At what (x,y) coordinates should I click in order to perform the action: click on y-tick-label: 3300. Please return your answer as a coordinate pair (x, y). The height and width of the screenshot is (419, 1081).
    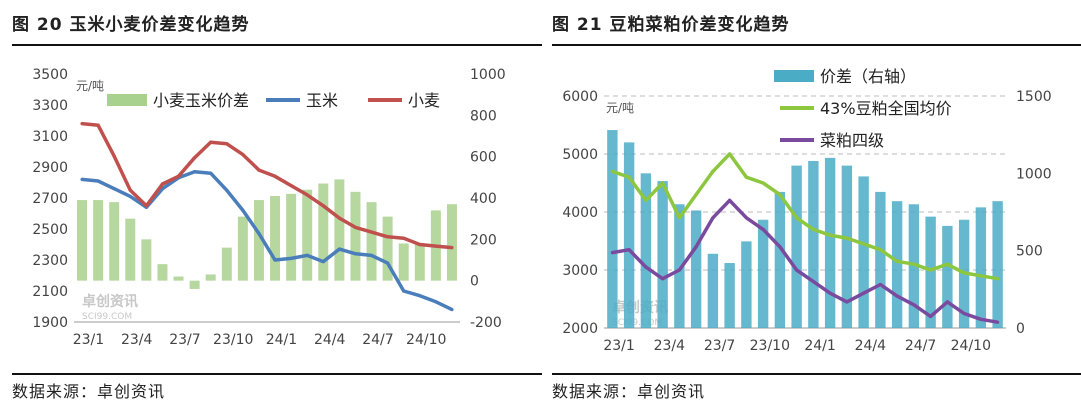
    Looking at the image, I should click on (50, 106).